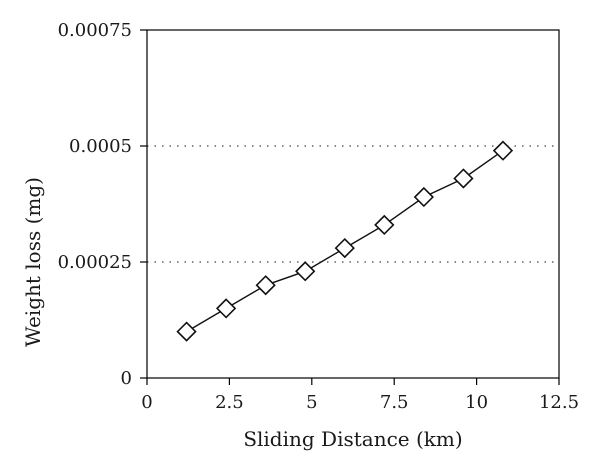 This screenshot has height=471, width=600. What do you see at coordinates (100, 146) in the screenshot?
I see `y-tick-label-2: 0.0005` at bounding box center [100, 146].